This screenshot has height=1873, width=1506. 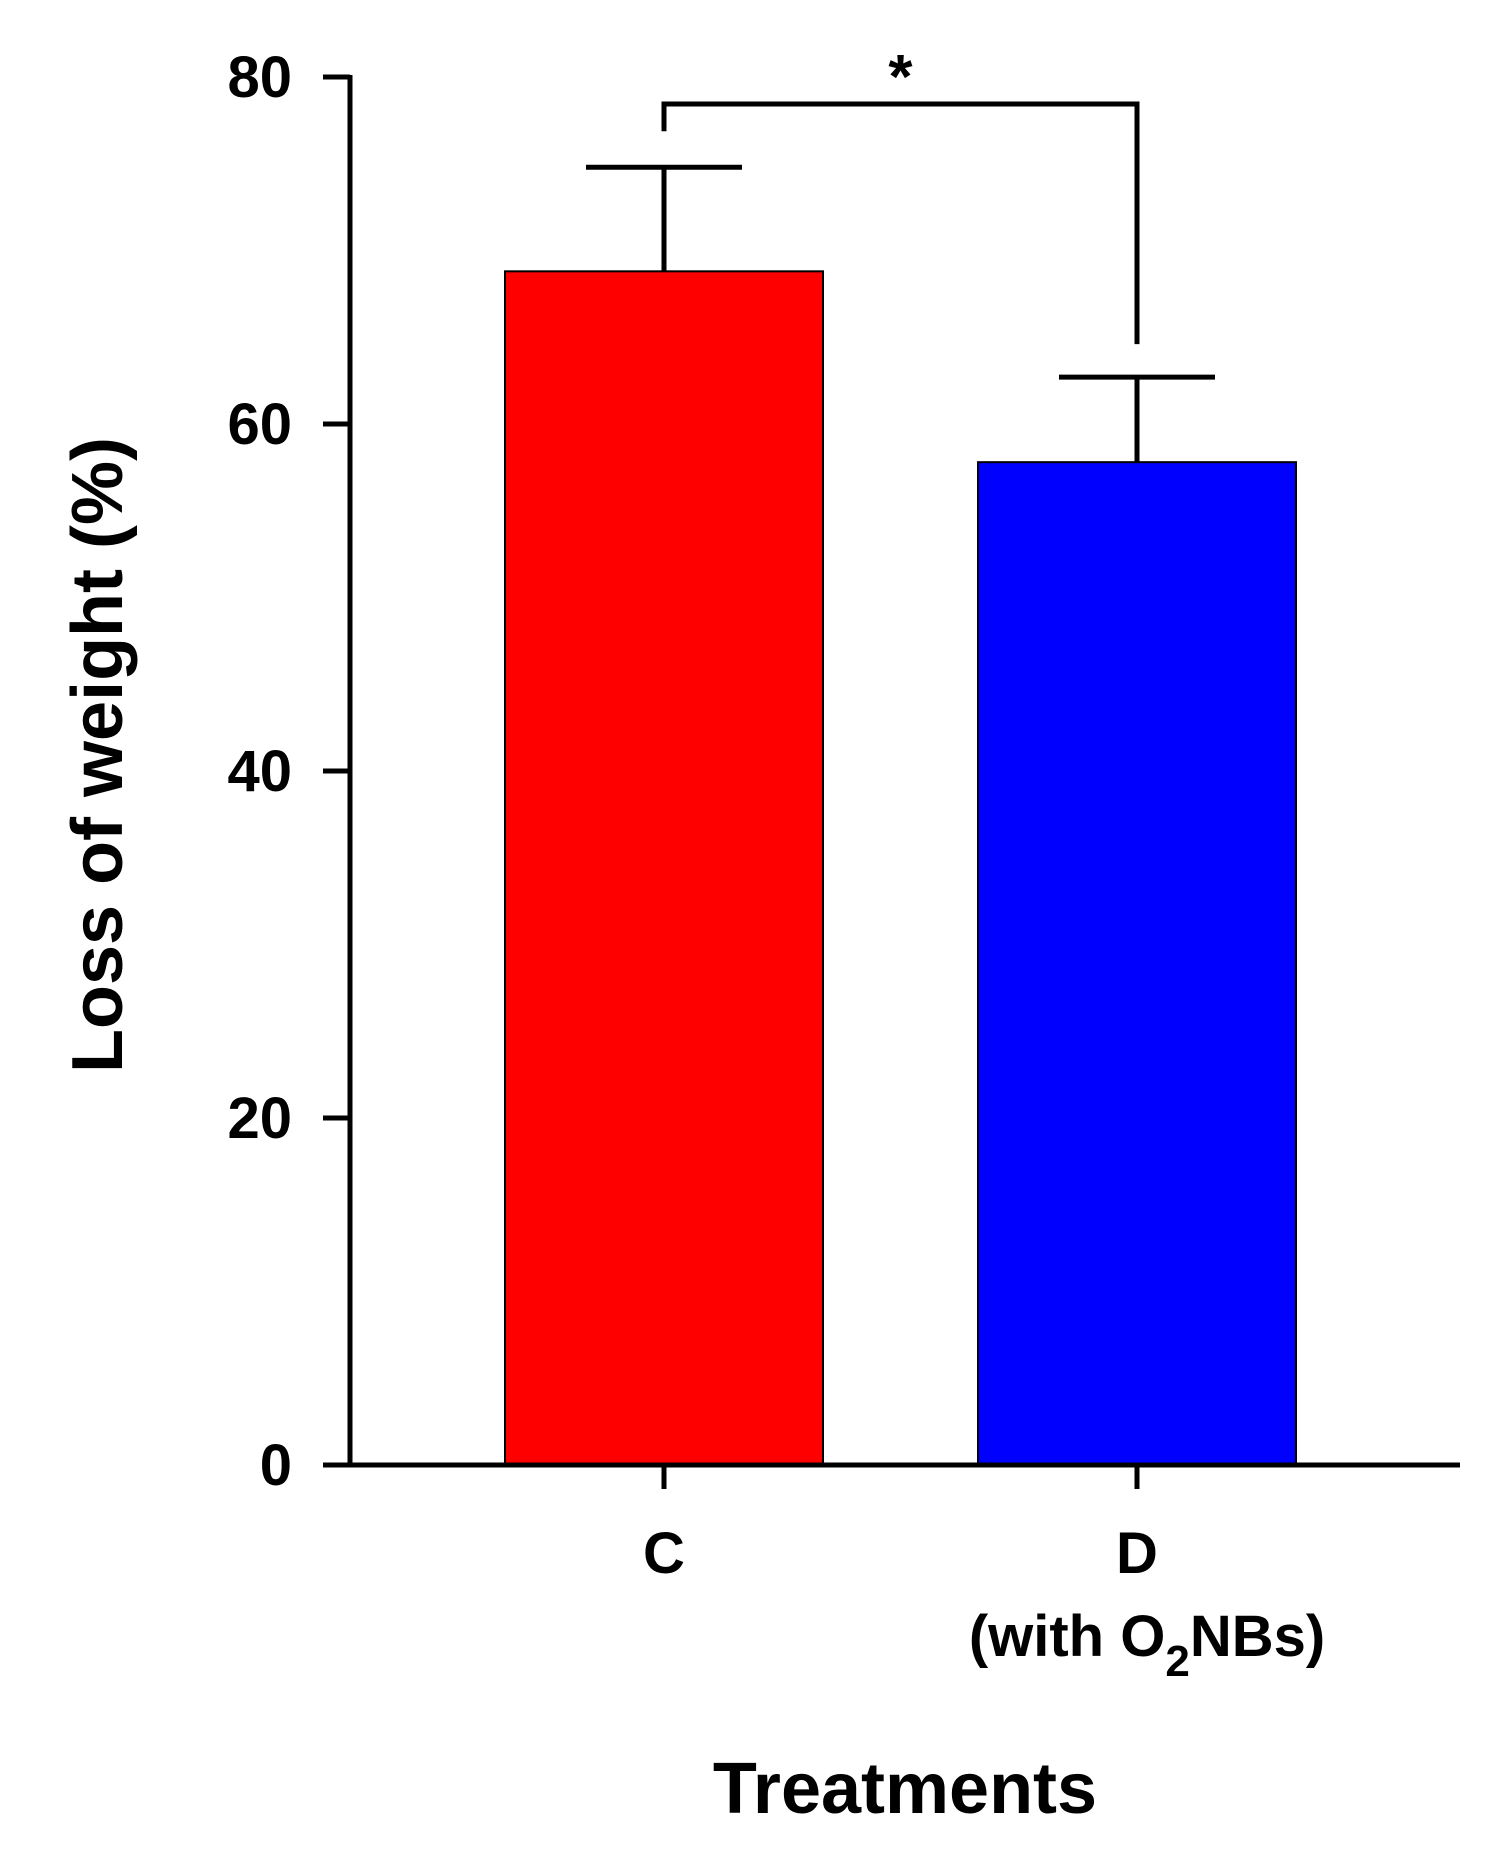 I want to click on y-tick-label-20: 20, so click(x=259, y=1118).